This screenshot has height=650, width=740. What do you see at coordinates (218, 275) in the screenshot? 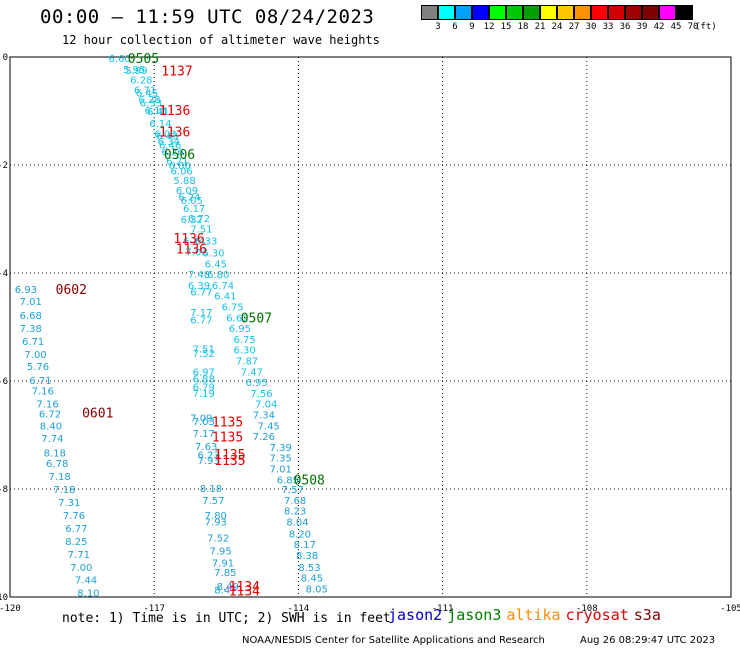
I see `wave-height-value: 6.80` at bounding box center [218, 275].